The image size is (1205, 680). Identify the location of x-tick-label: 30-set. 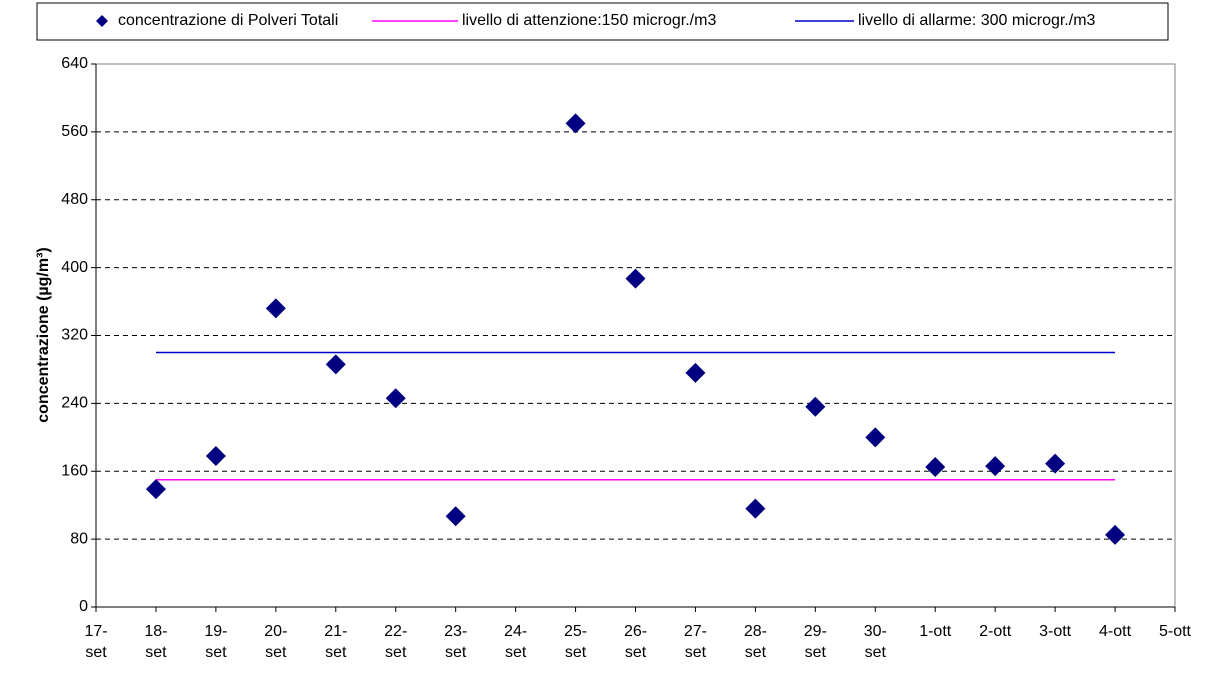
(875, 642).